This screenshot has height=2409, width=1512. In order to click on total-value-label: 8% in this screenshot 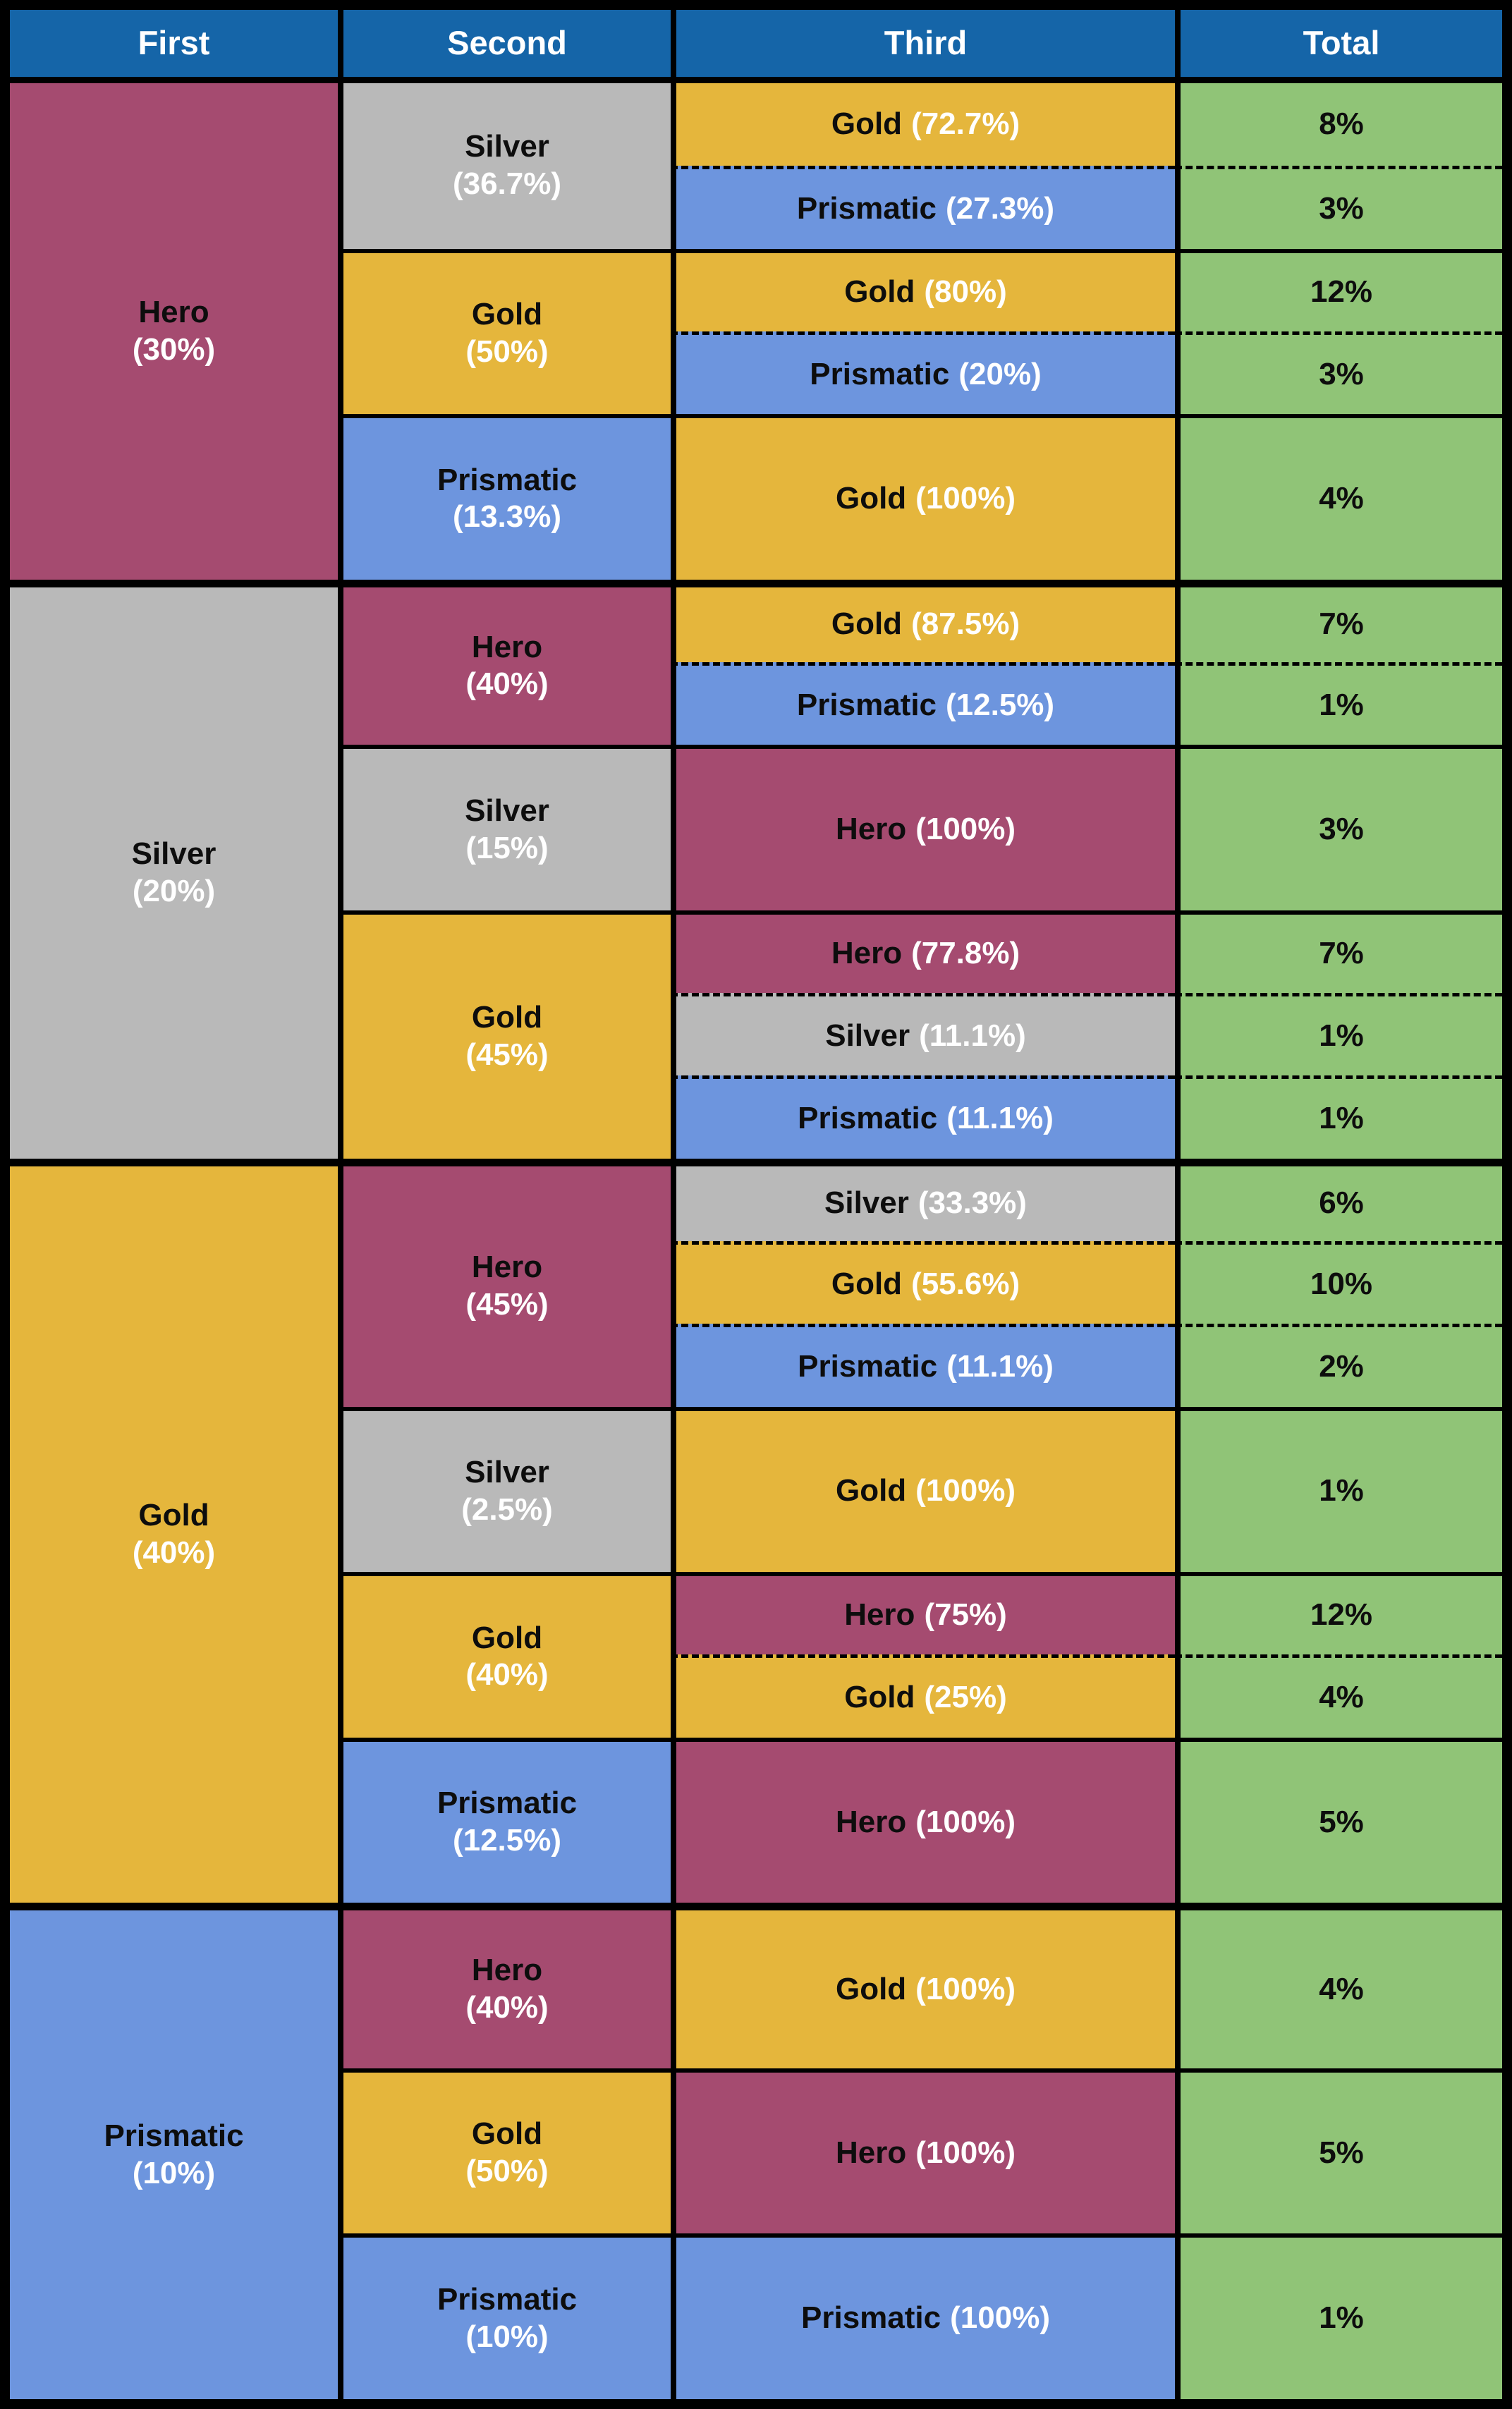, I will do `click(1341, 124)`.